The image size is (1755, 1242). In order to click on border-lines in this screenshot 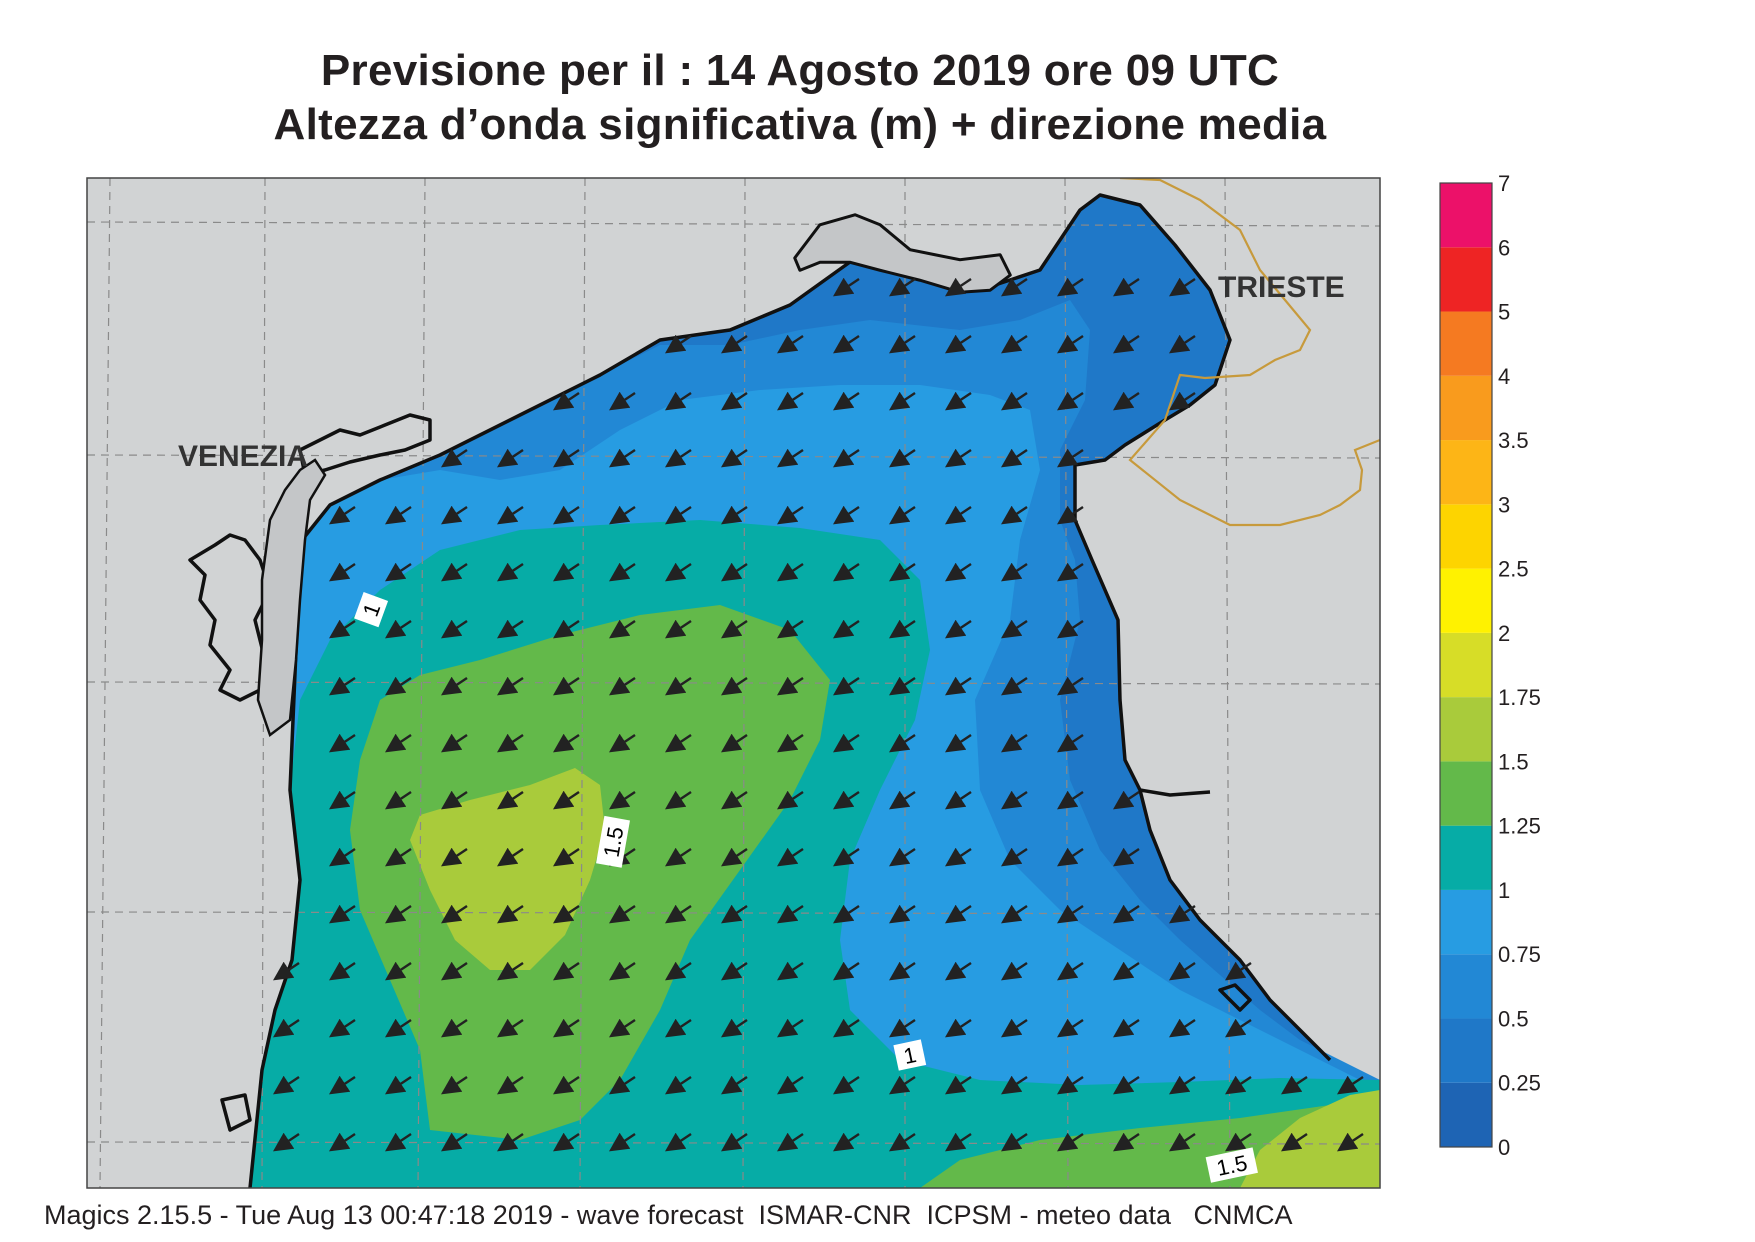, I will do `click(1249, 352)`.